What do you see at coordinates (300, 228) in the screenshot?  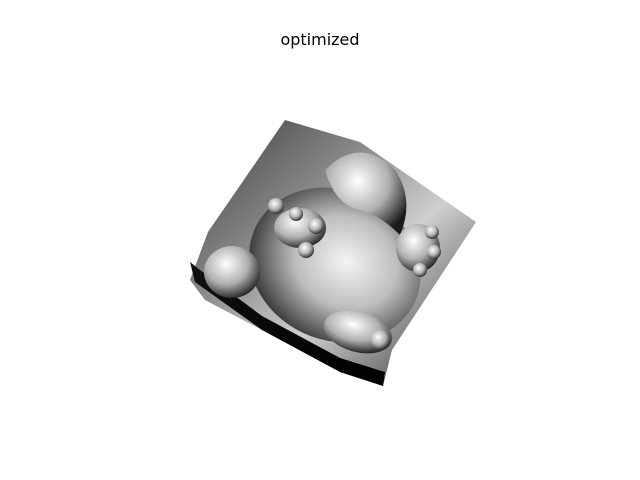 I see `left-foot` at bounding box center [300, 228].